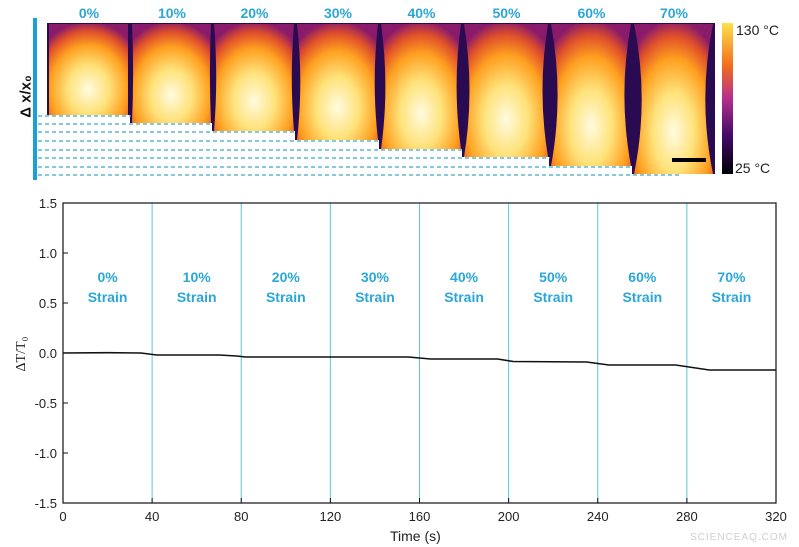 The height and width of the screenshot is (547, 799). What do you see at coordinates (172, 13) in the screenshot?
I see `strain-percent-label: 10%` at bounding box center [172, 13].